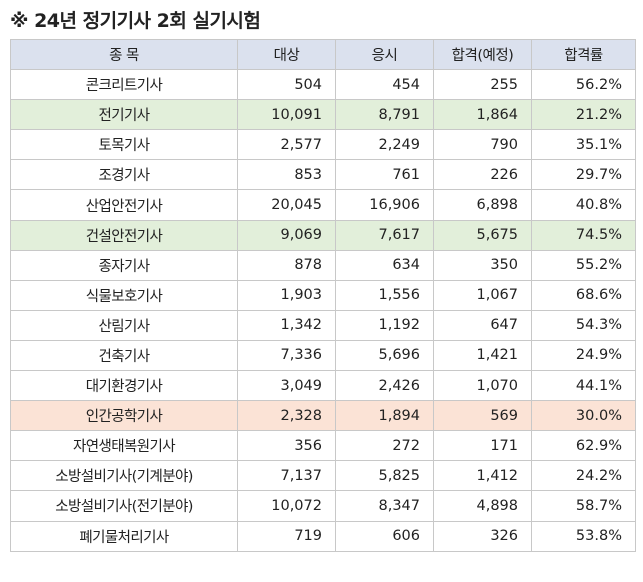 Image resolution: width=643 pixels, height=582 pixels. I want to click on header-passed: 합격(예정), so click(482, 54).